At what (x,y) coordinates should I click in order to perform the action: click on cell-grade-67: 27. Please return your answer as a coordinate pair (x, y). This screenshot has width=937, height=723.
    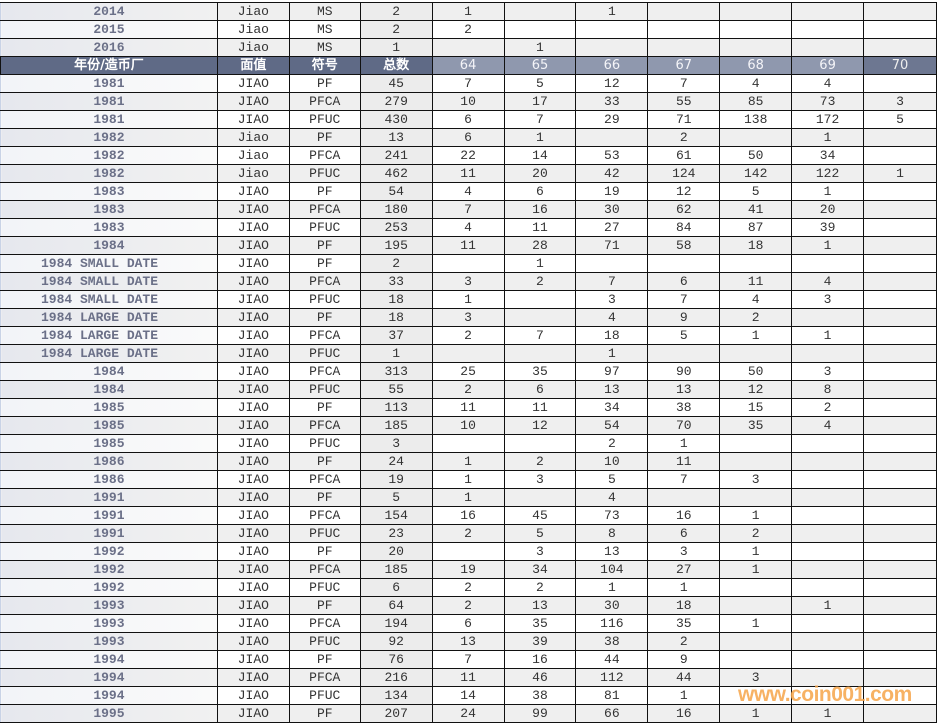
    Looking at the image, I should click on (684, 569).